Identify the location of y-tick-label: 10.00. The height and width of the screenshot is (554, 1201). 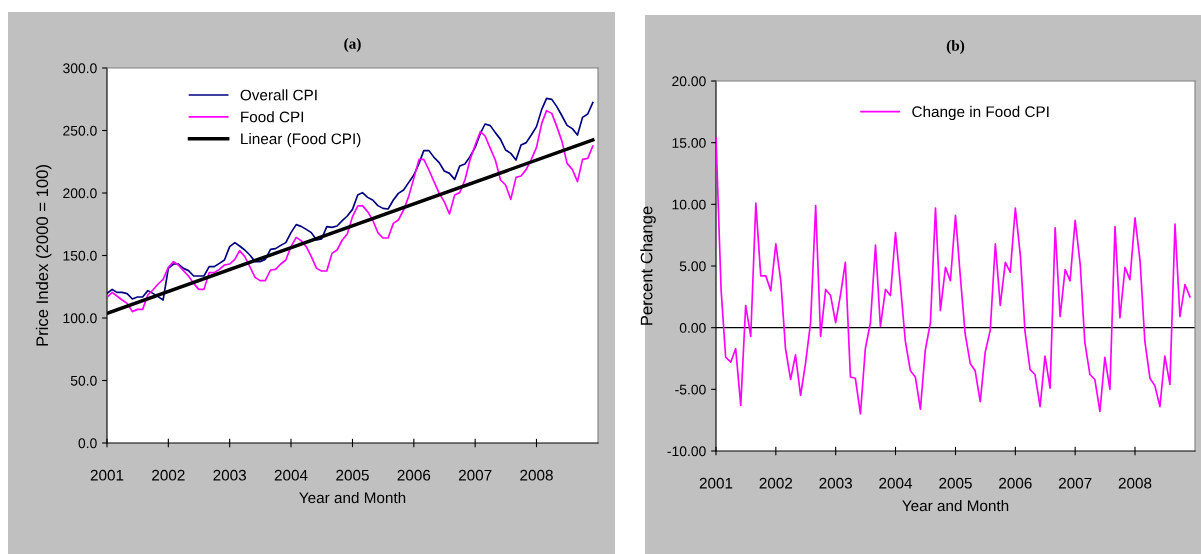
(689, 204).